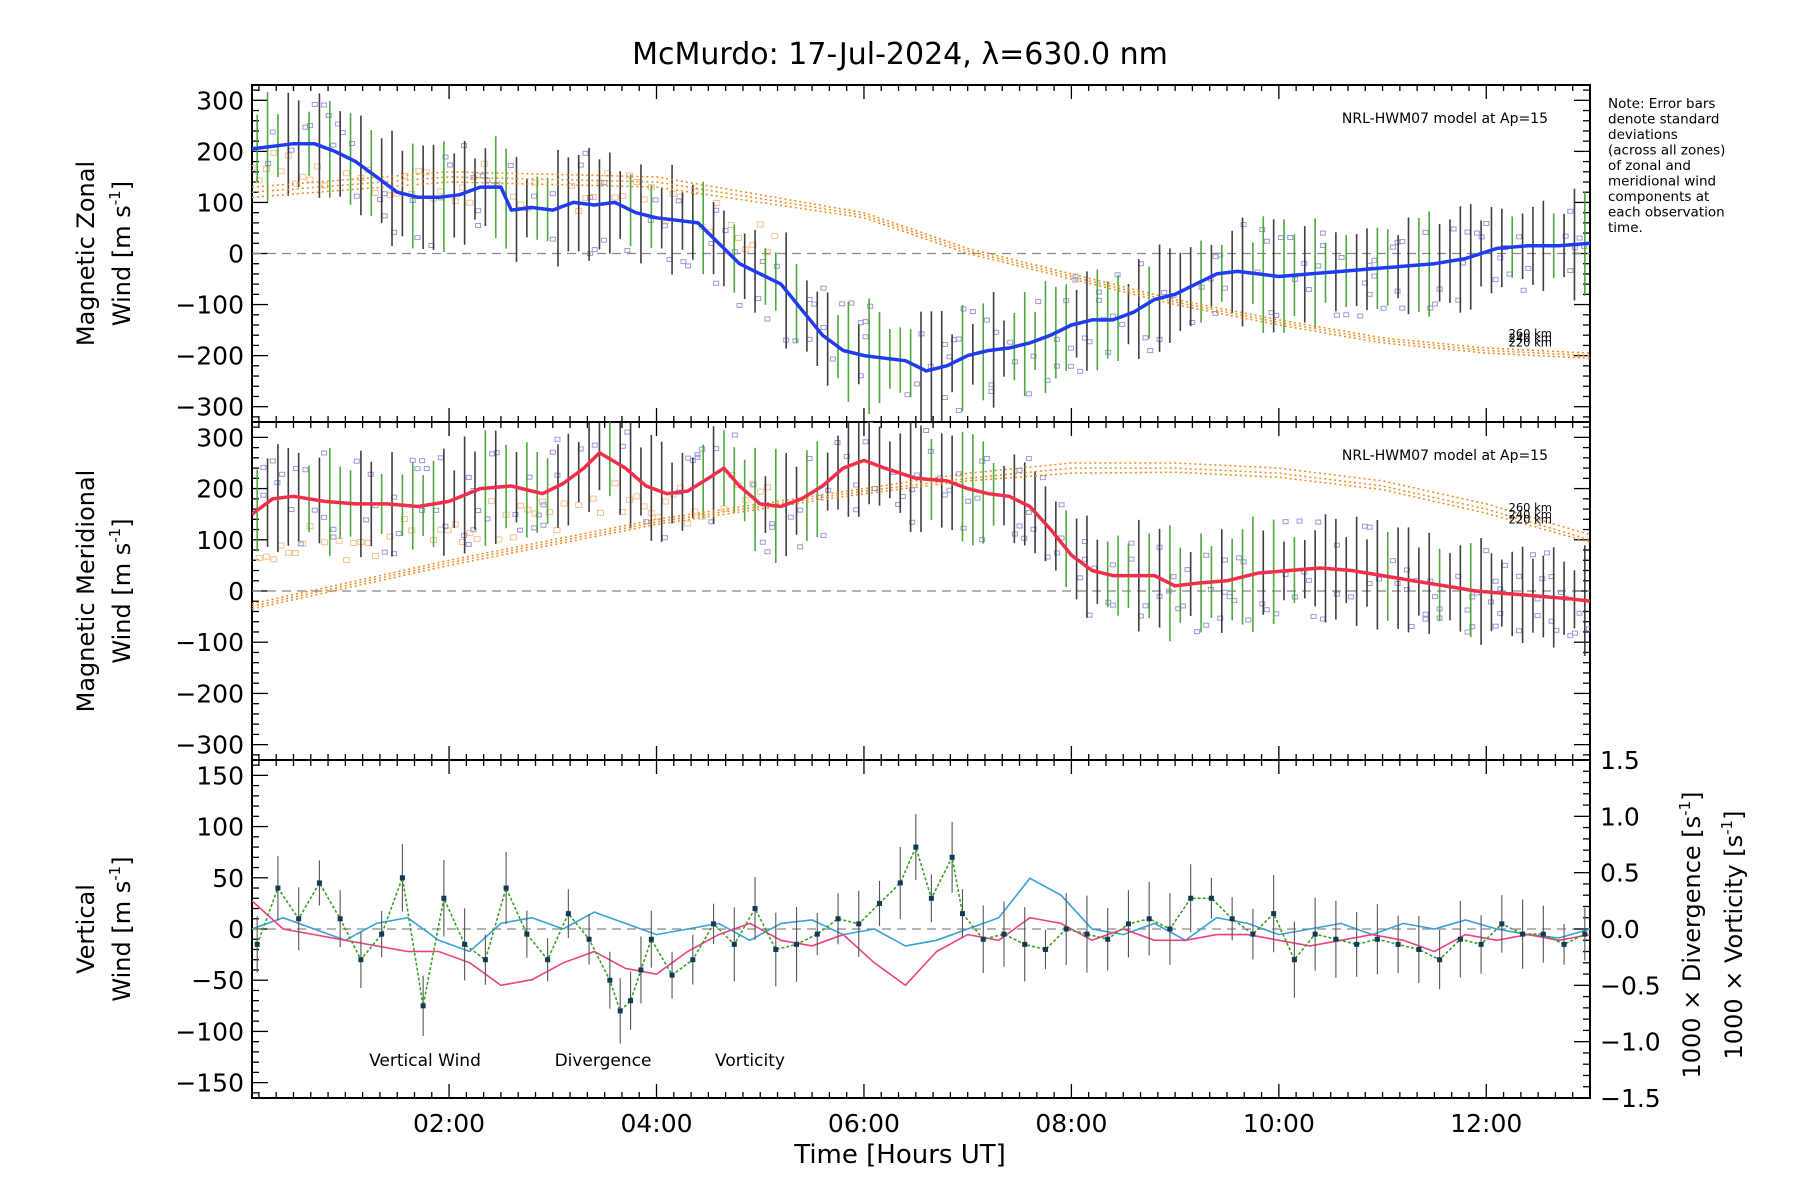  I want to click on plot-area, so click(921, 539).